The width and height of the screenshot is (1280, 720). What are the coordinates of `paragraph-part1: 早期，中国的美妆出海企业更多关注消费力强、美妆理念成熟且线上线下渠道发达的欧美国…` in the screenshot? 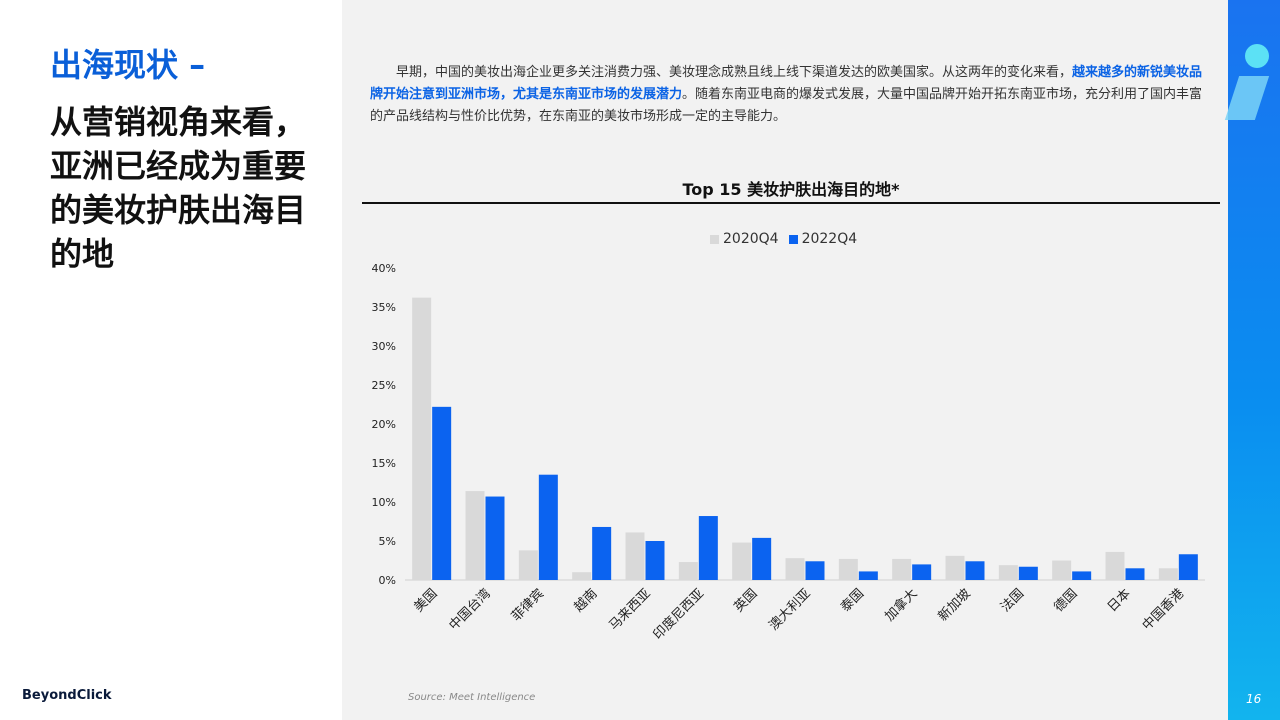 It's located at (734, 72).